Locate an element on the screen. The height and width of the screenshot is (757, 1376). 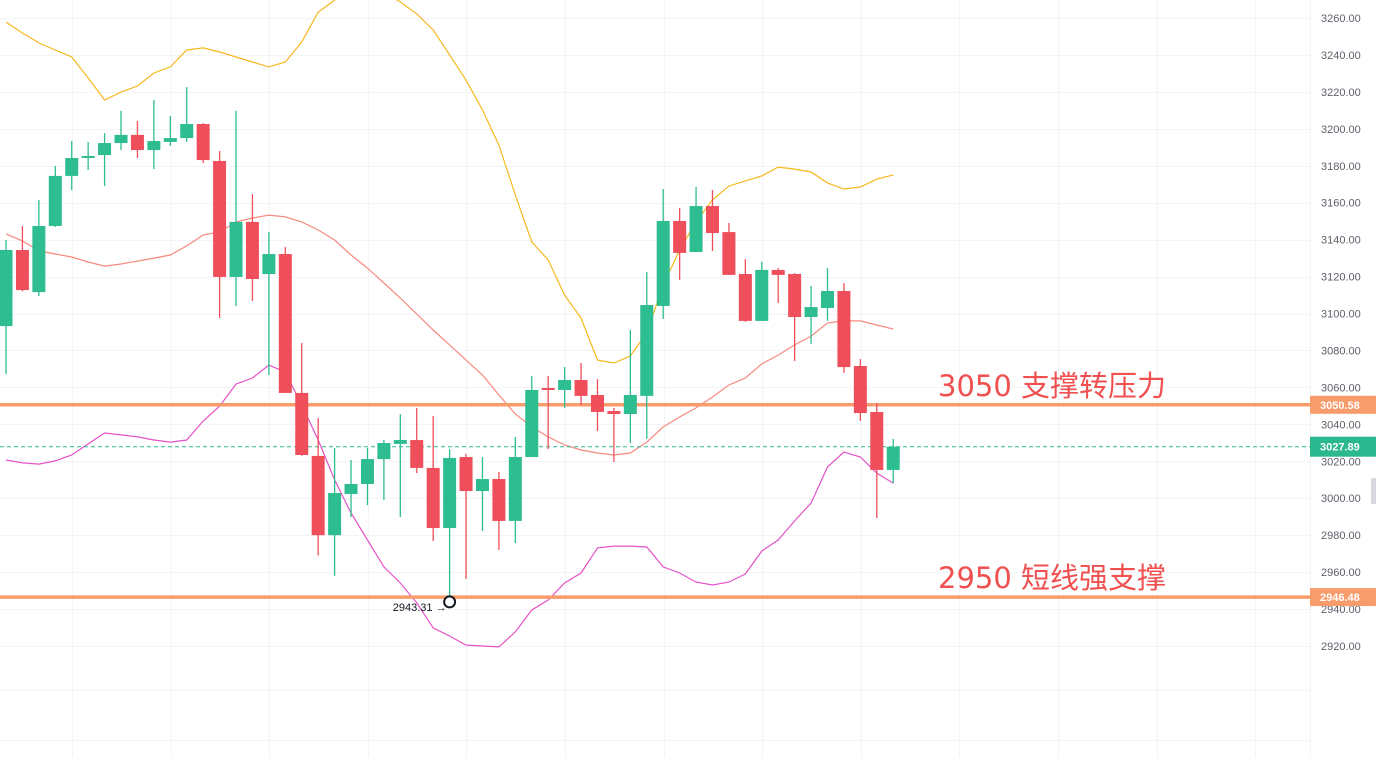
y-tick-label: 3160.00 is located at coordinates (1341, 204).